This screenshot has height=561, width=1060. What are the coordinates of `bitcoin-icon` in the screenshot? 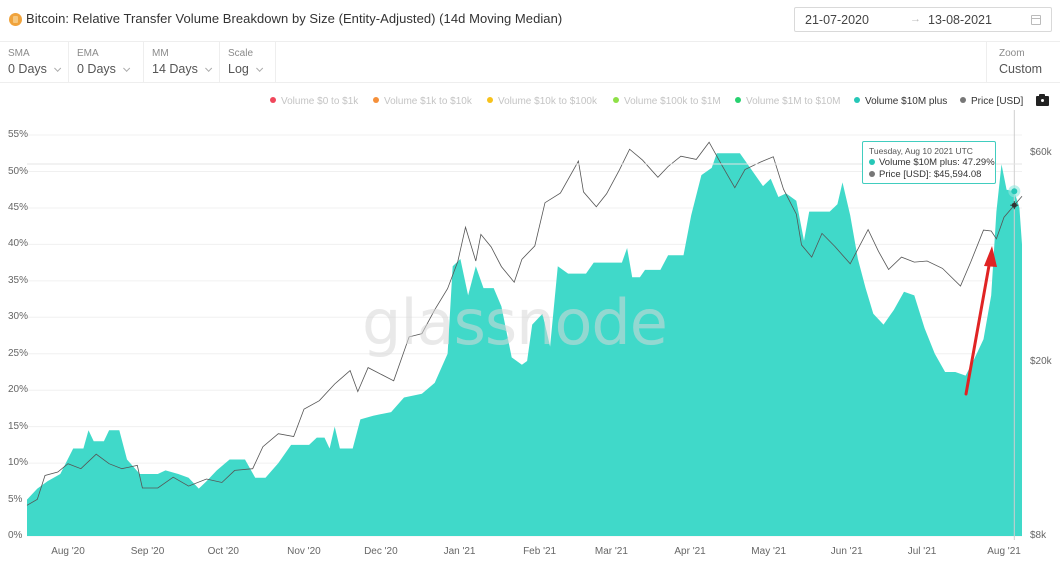 It's located at (15, 19).